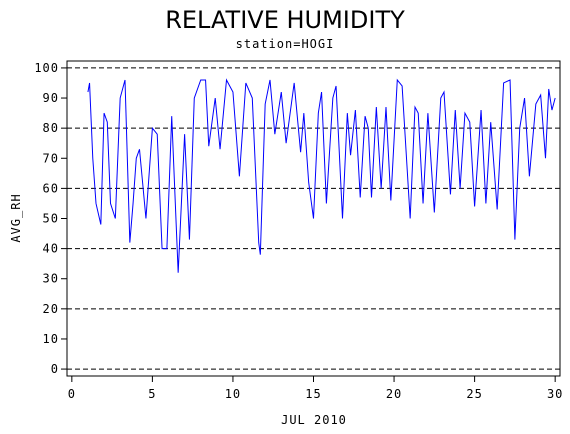 The width and height of the screenshot is (570, 434). What do you see at coordinates (51, 158) in the screenshot?
I see `y-tick-label: 70` at bounding box center [51, 158].